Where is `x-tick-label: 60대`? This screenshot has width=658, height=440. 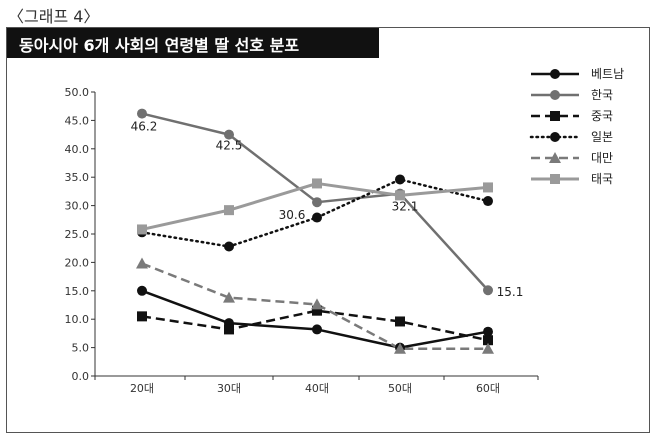 x-tick-label: 60대 is located at coordinates (488, 388).